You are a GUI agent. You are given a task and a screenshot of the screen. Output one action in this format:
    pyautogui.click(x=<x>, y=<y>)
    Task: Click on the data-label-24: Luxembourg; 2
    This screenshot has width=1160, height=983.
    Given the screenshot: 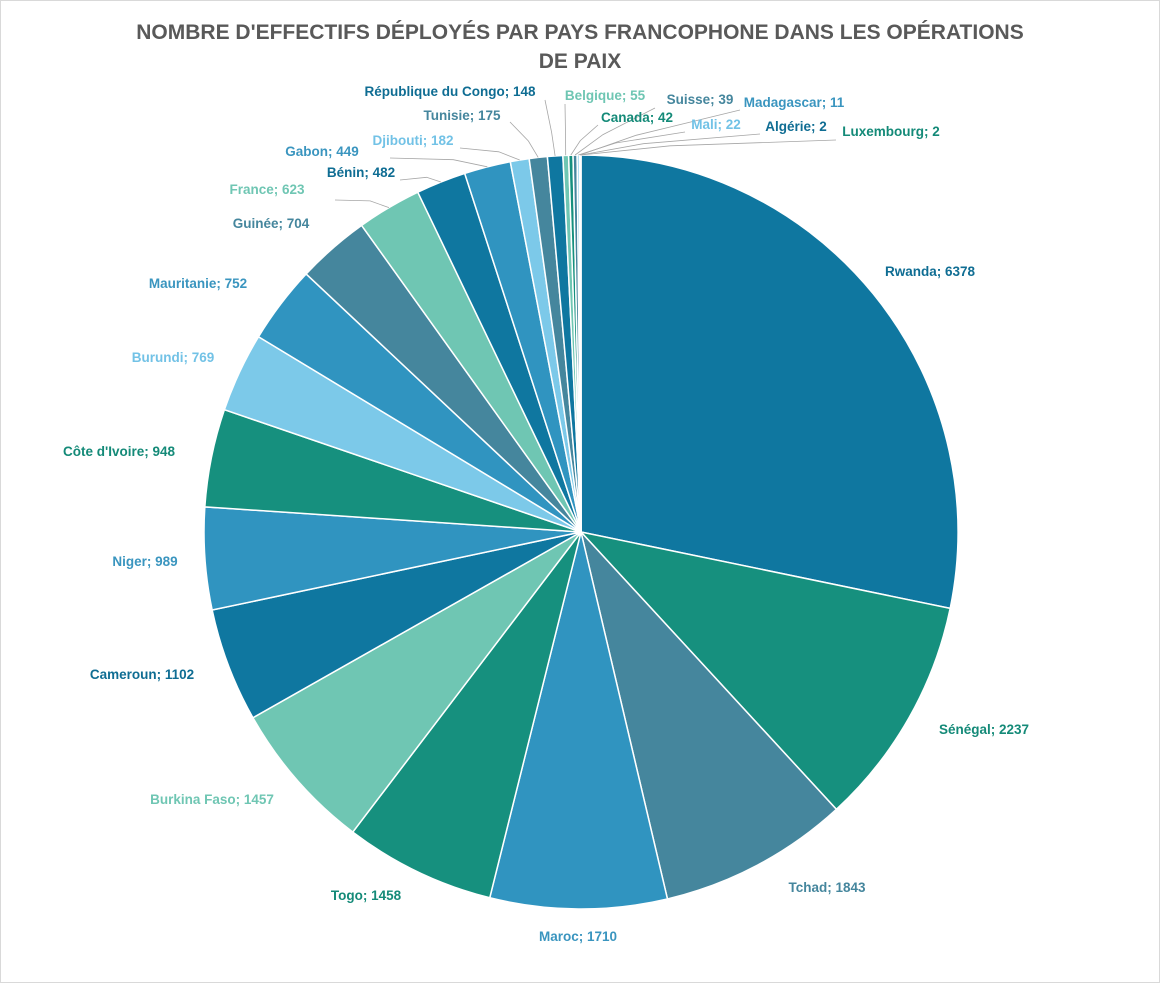 What is the action you would take?
    pyautogui.click(x=891, y=131)
    